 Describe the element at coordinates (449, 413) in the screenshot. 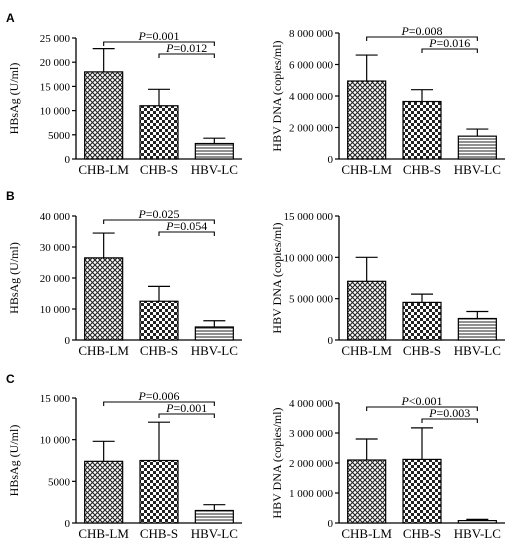

I see `p-value-label: P=0.003` at that location.